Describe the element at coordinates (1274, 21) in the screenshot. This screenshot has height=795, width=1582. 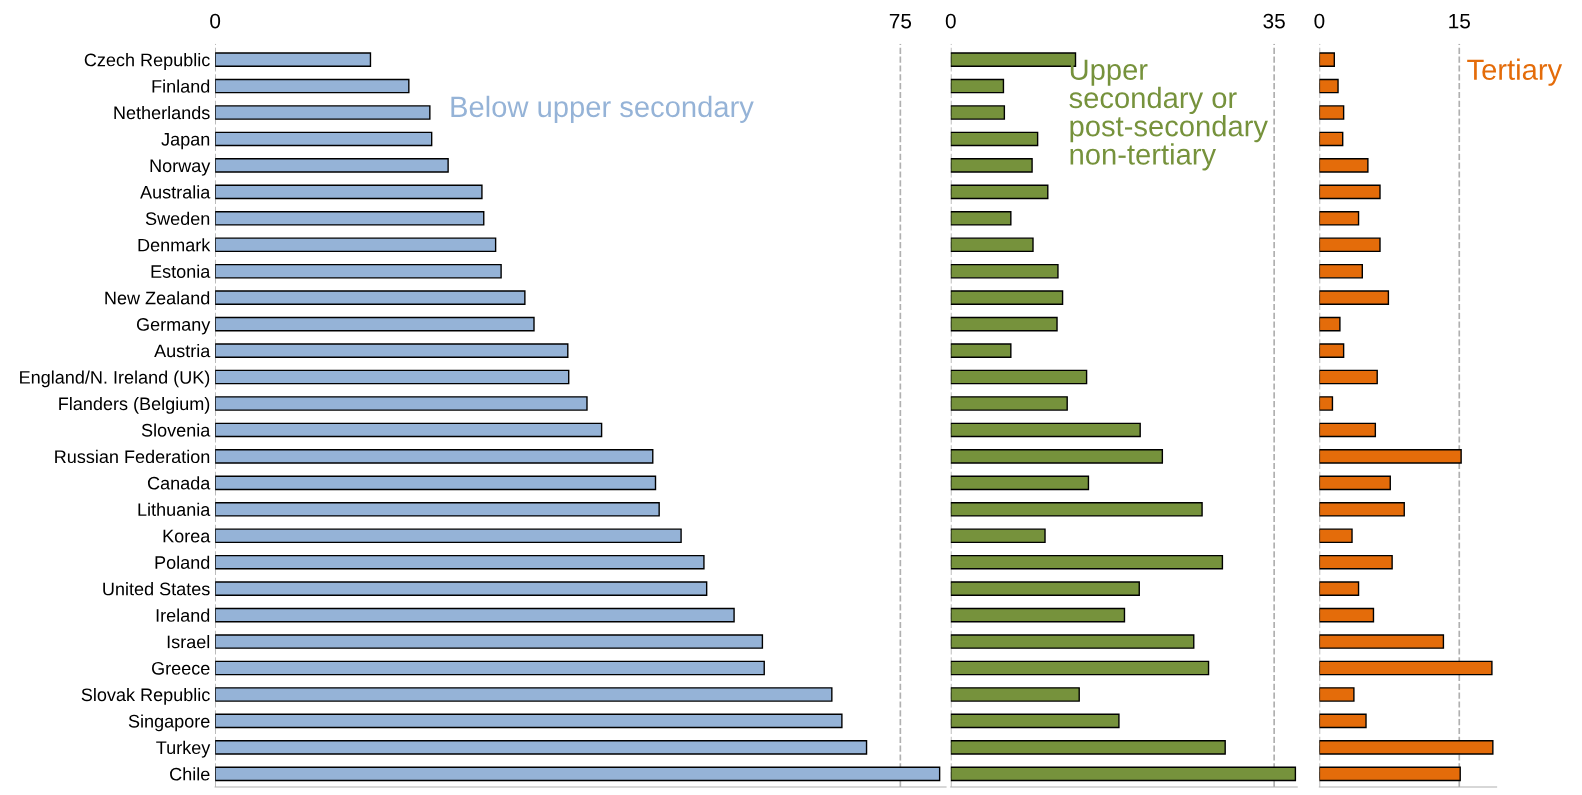
I see `x-tick-label: 35` at that location.